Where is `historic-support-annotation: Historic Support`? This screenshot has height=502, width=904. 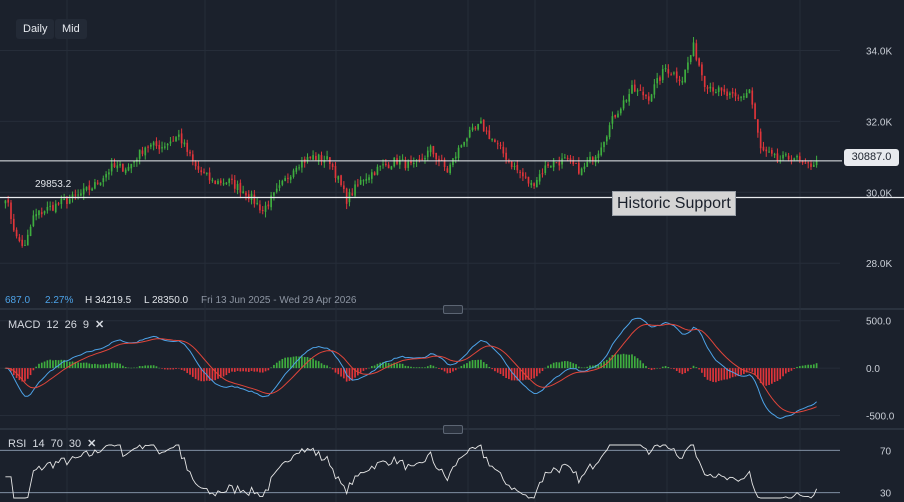 historic-support-annotation: Historic Support is located at coordinates (674, 203).